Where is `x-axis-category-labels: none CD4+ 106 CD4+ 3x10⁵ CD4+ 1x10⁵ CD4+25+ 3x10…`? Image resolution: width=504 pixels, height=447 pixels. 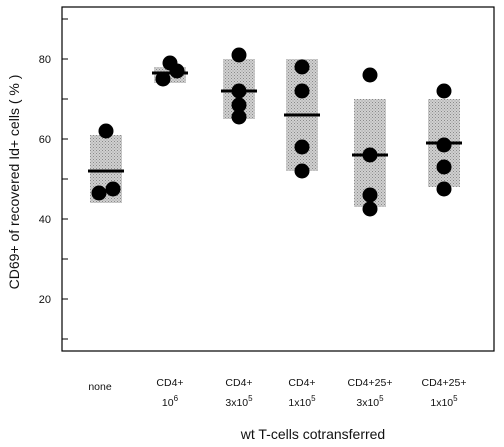 x-axis-category-labels: none CD4+ 106 CD4+ 3x10⁵ CD4+ 1x10⁵ CD4+25+ 3x10… is located at coordinates (277, 393).